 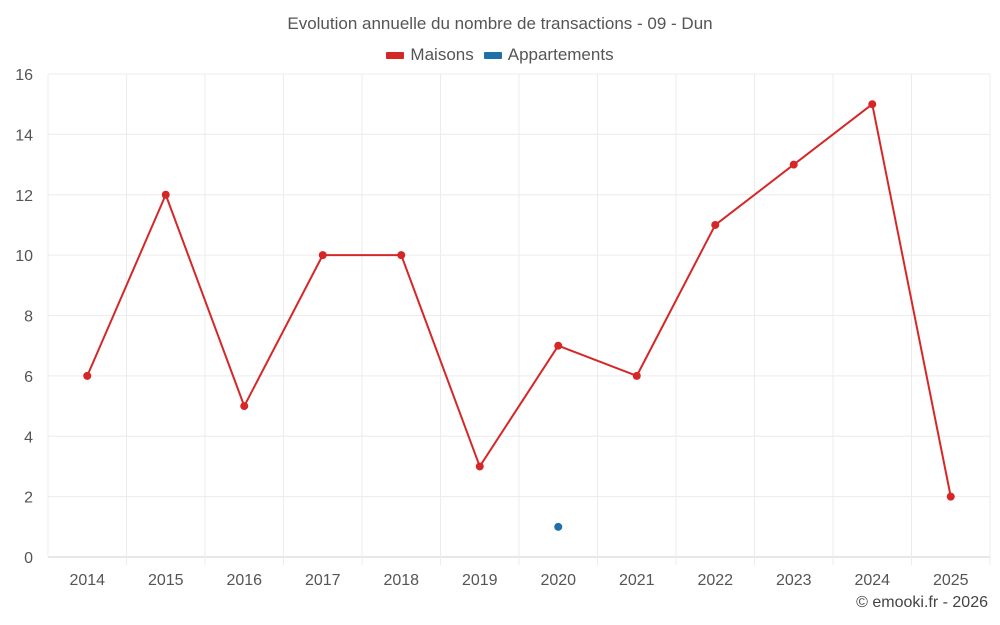 I want to click on x-tick-label: 2016, so click(x=244, y=580).